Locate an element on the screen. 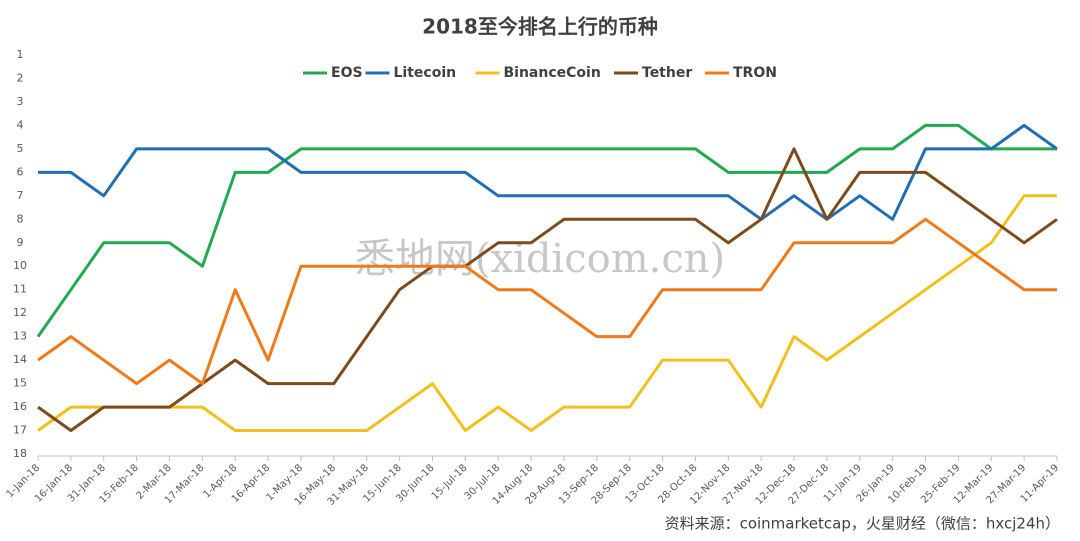  y-tick-label: 7 is located at coordinates (20, 195).